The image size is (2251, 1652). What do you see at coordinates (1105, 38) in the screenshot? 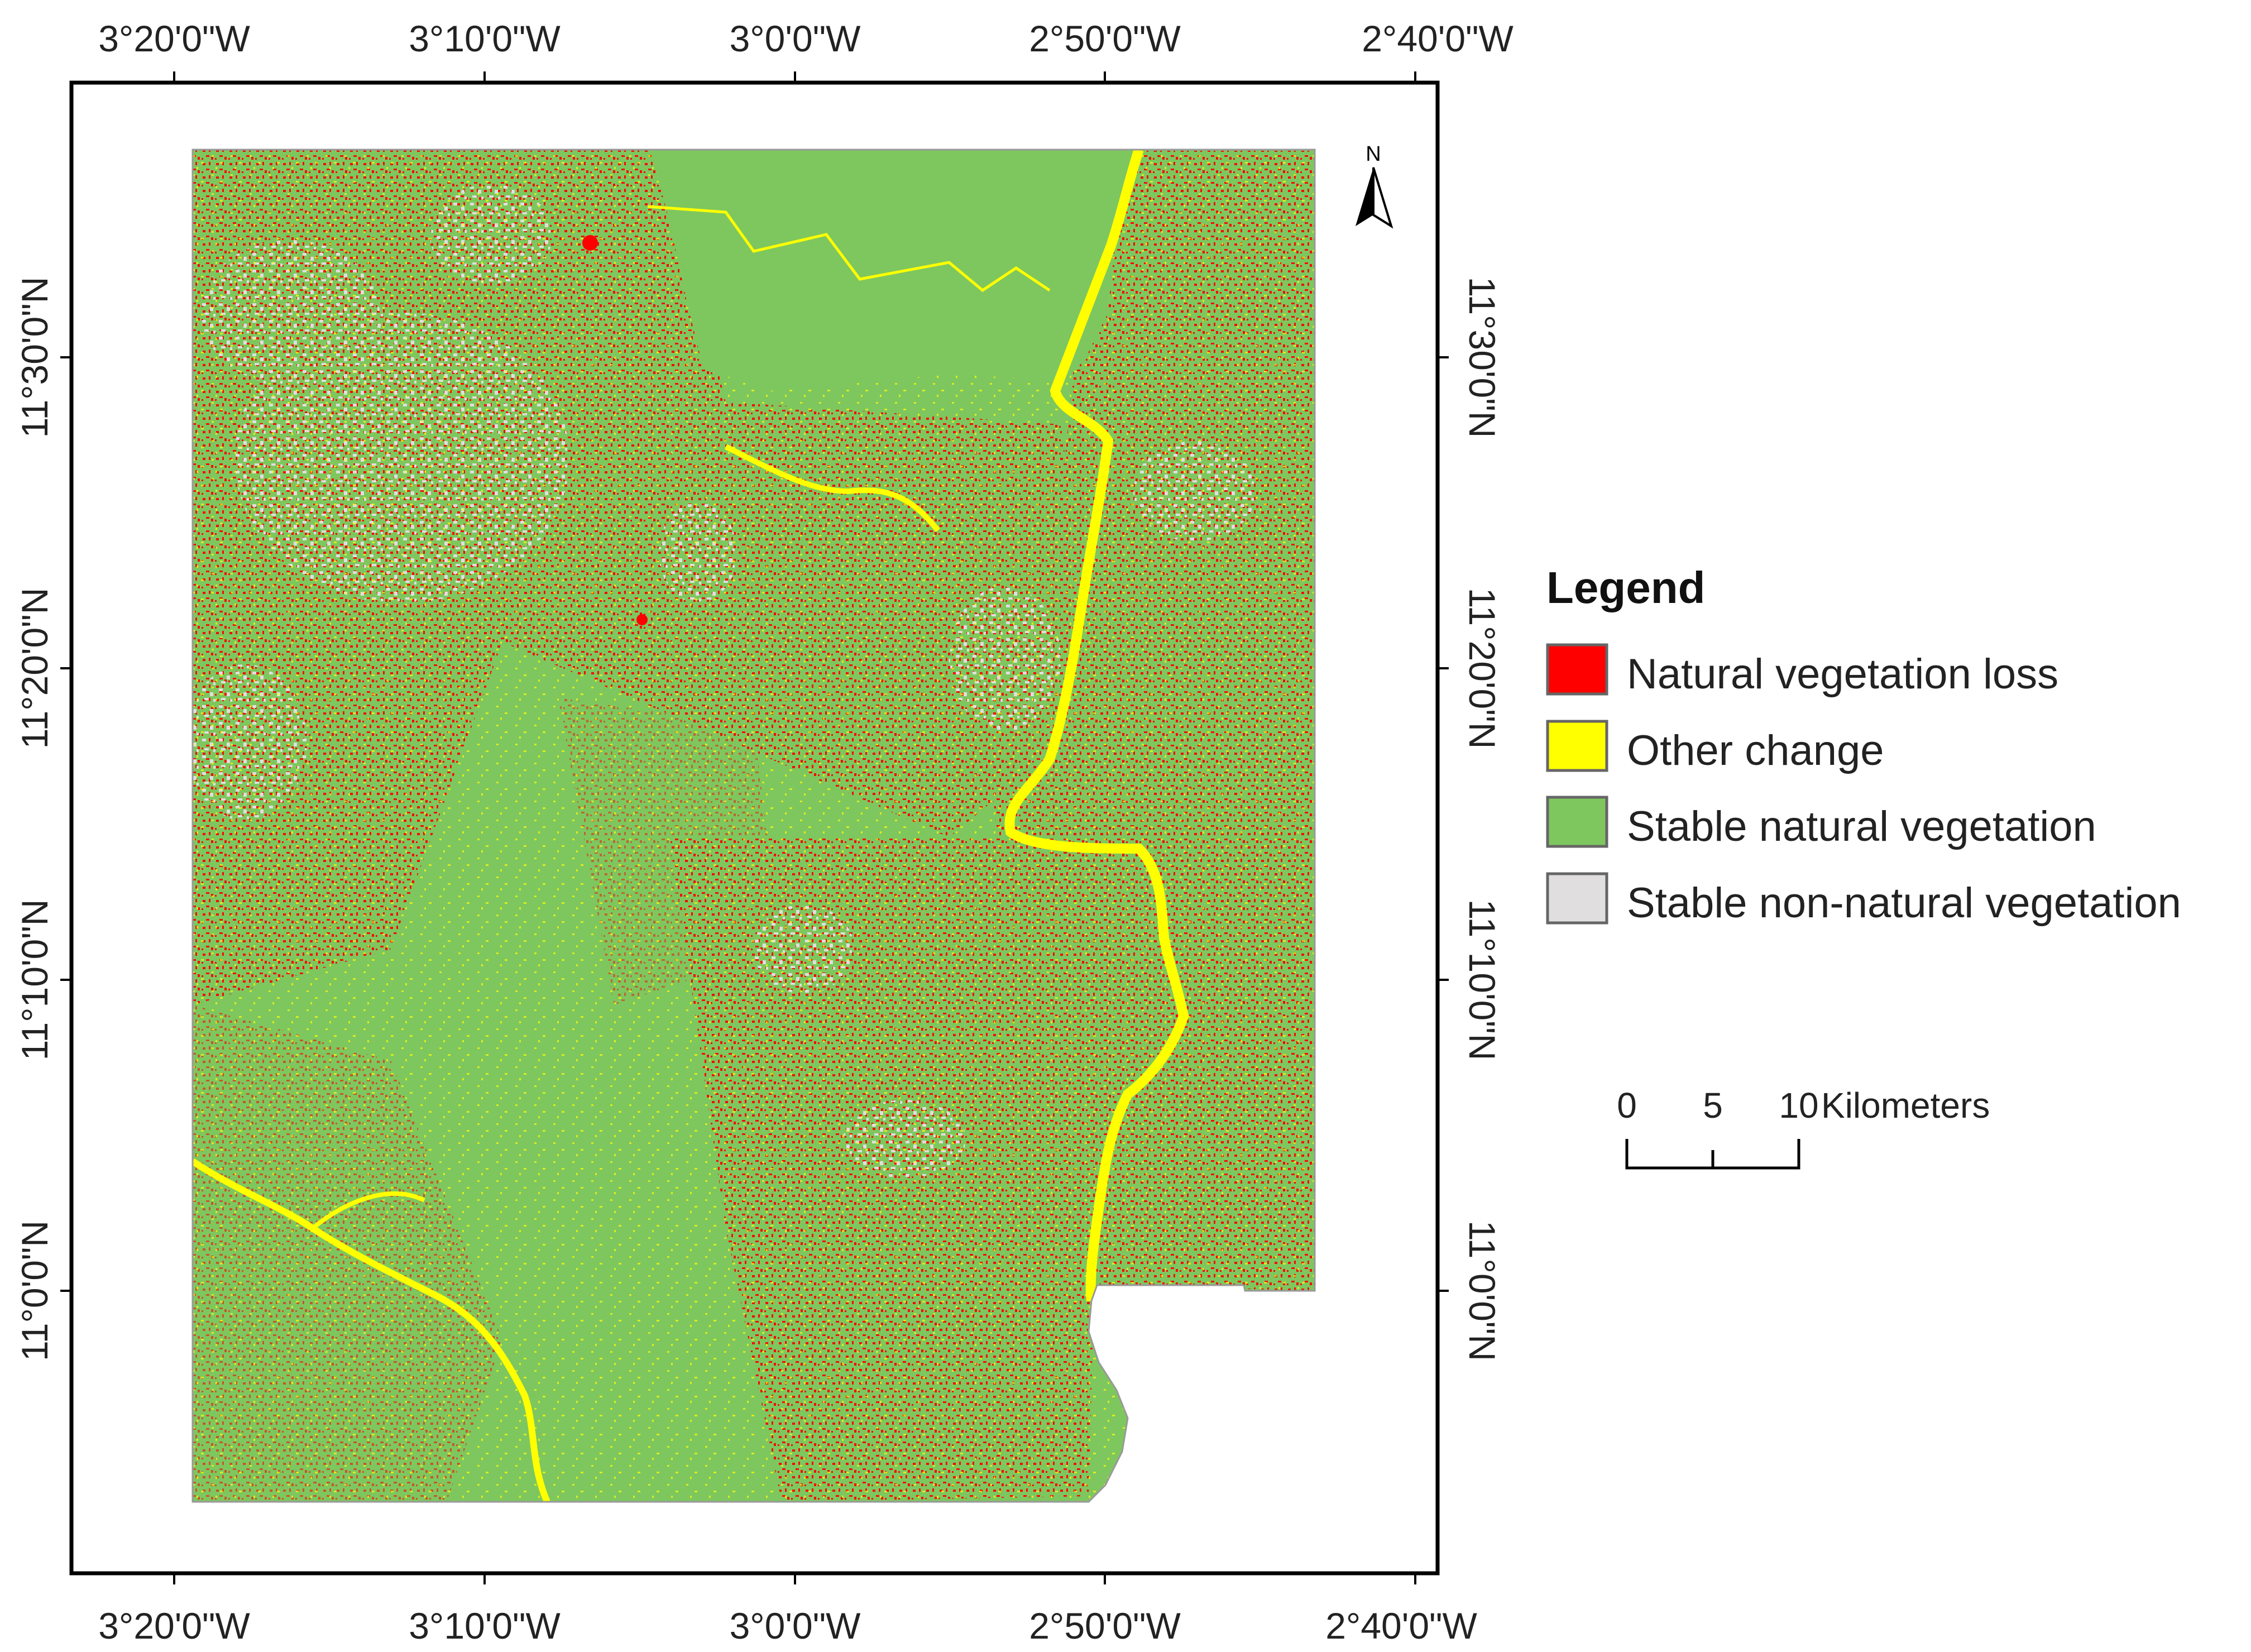
I see `lon-label-top-4: 2°50'0"W` at bounding box center [1105, 38].